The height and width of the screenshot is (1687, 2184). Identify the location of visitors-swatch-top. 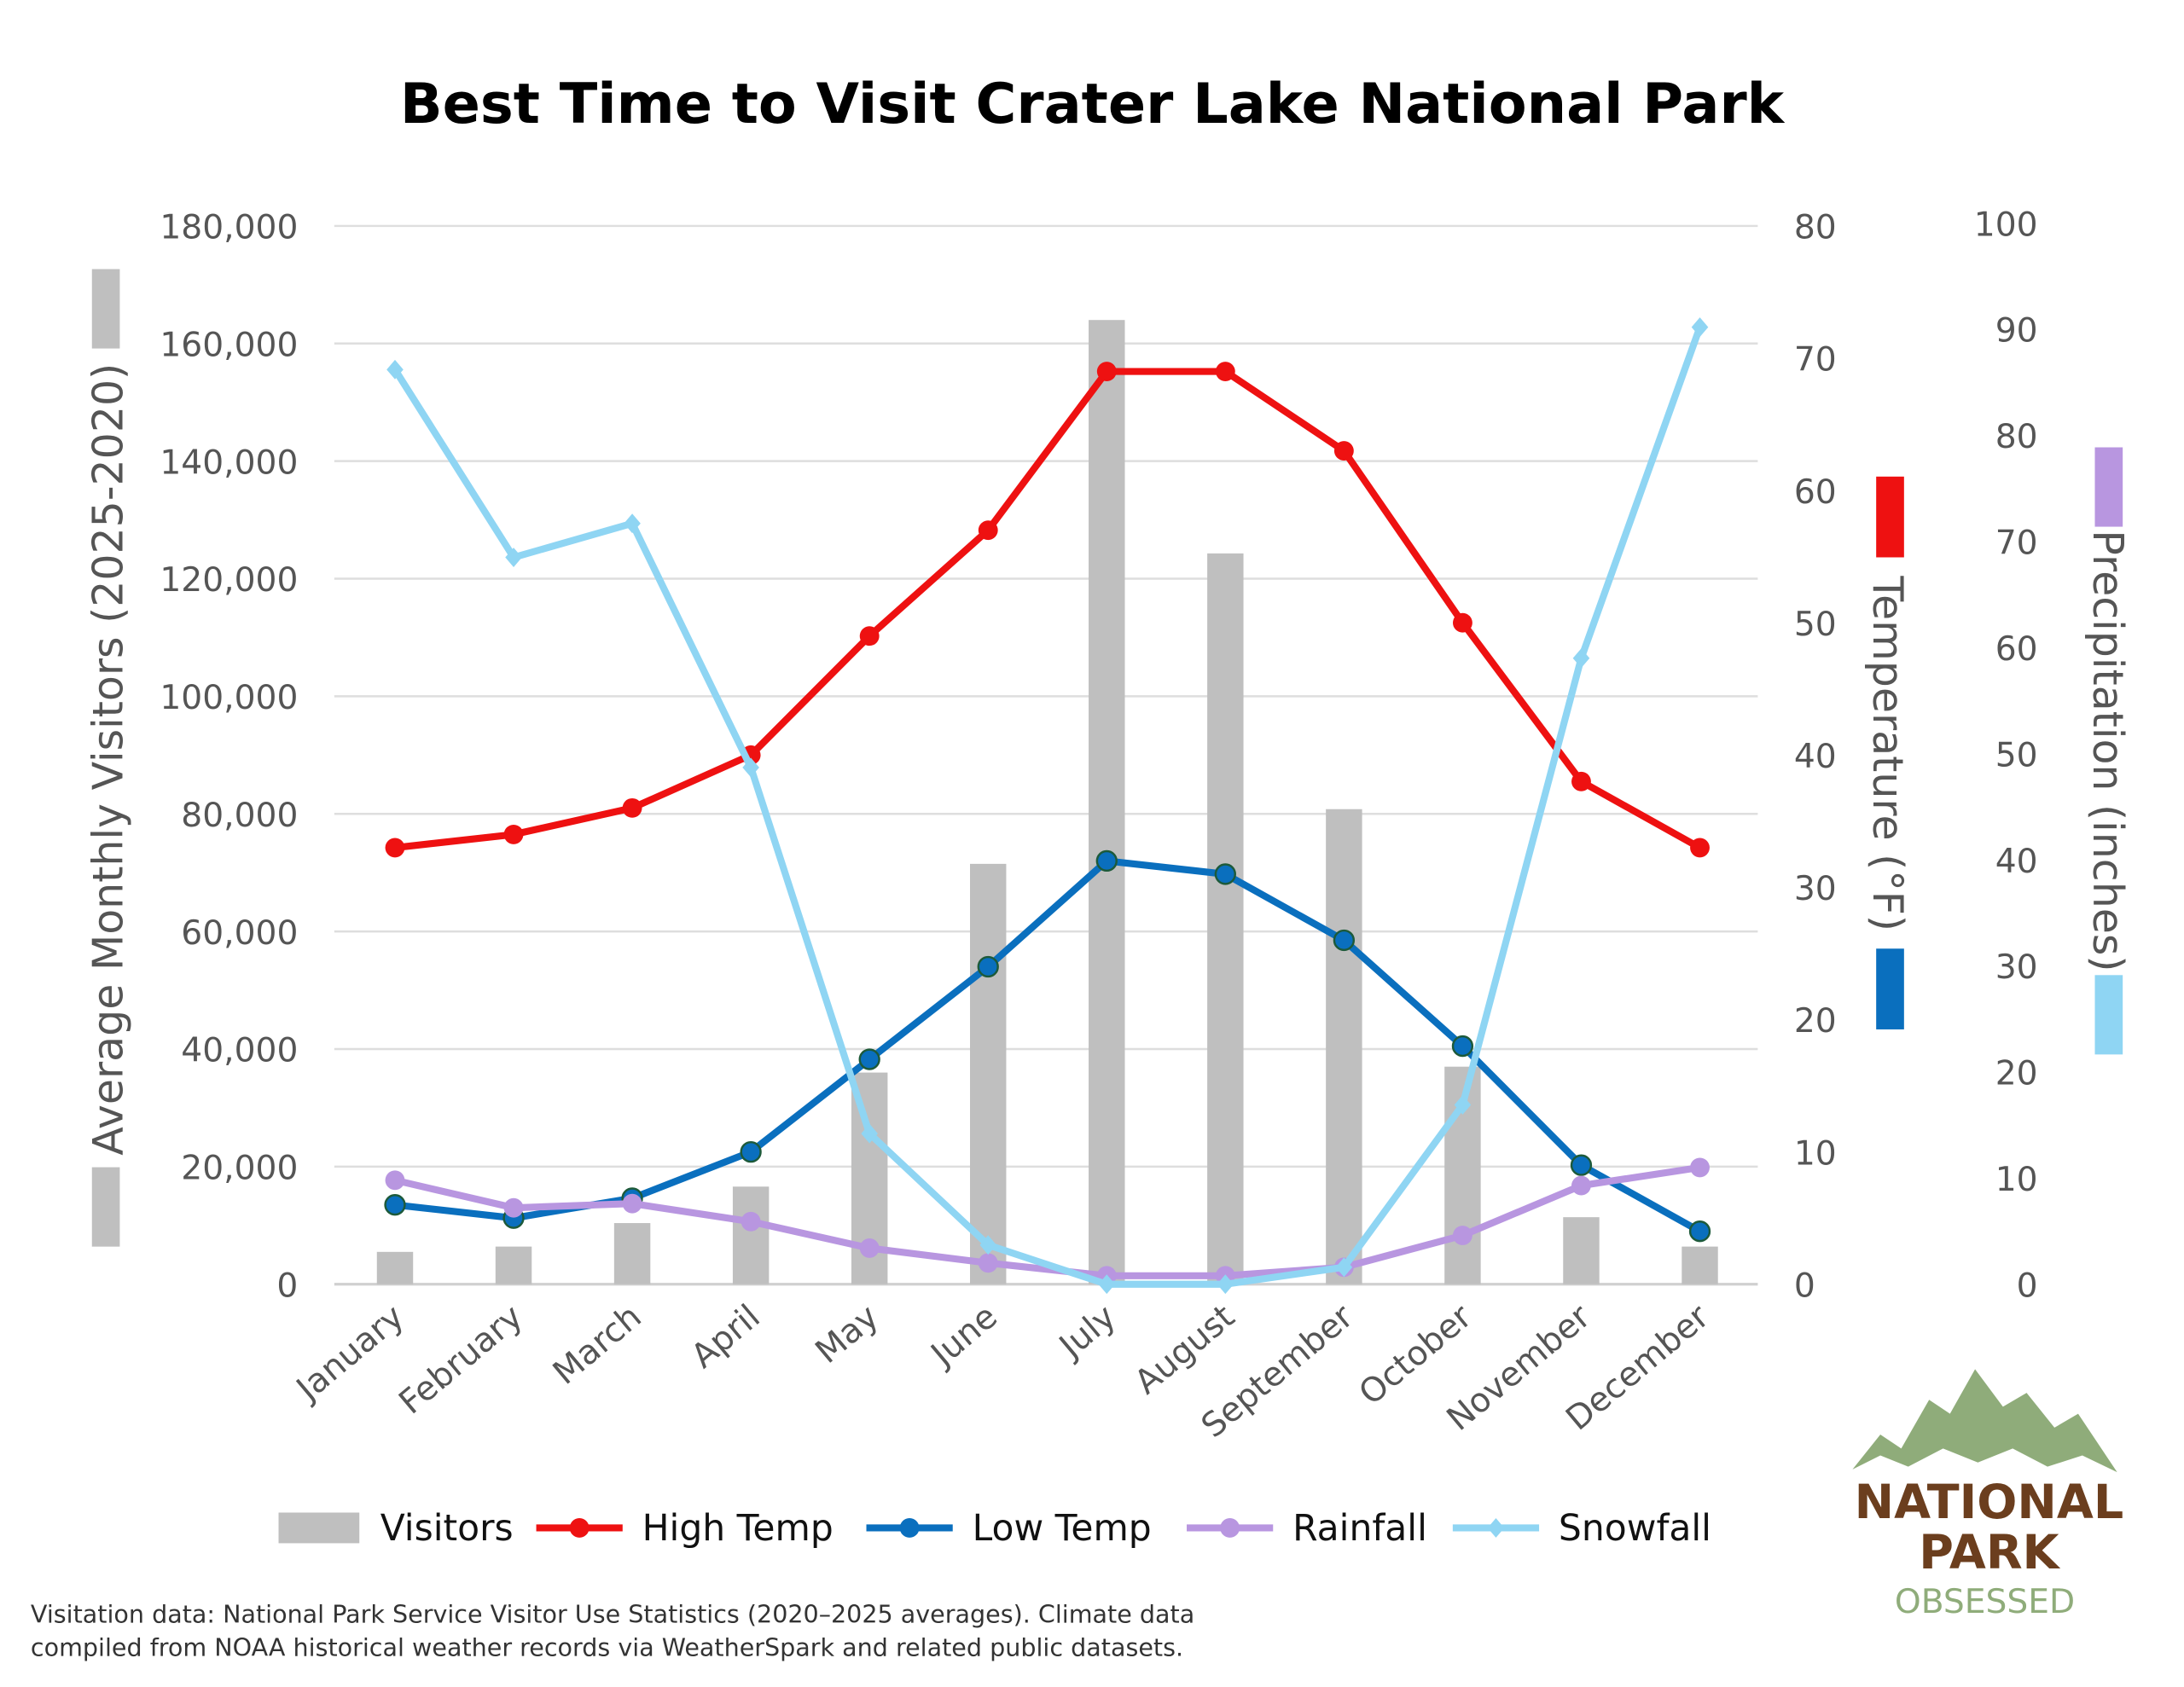
(105, 309).